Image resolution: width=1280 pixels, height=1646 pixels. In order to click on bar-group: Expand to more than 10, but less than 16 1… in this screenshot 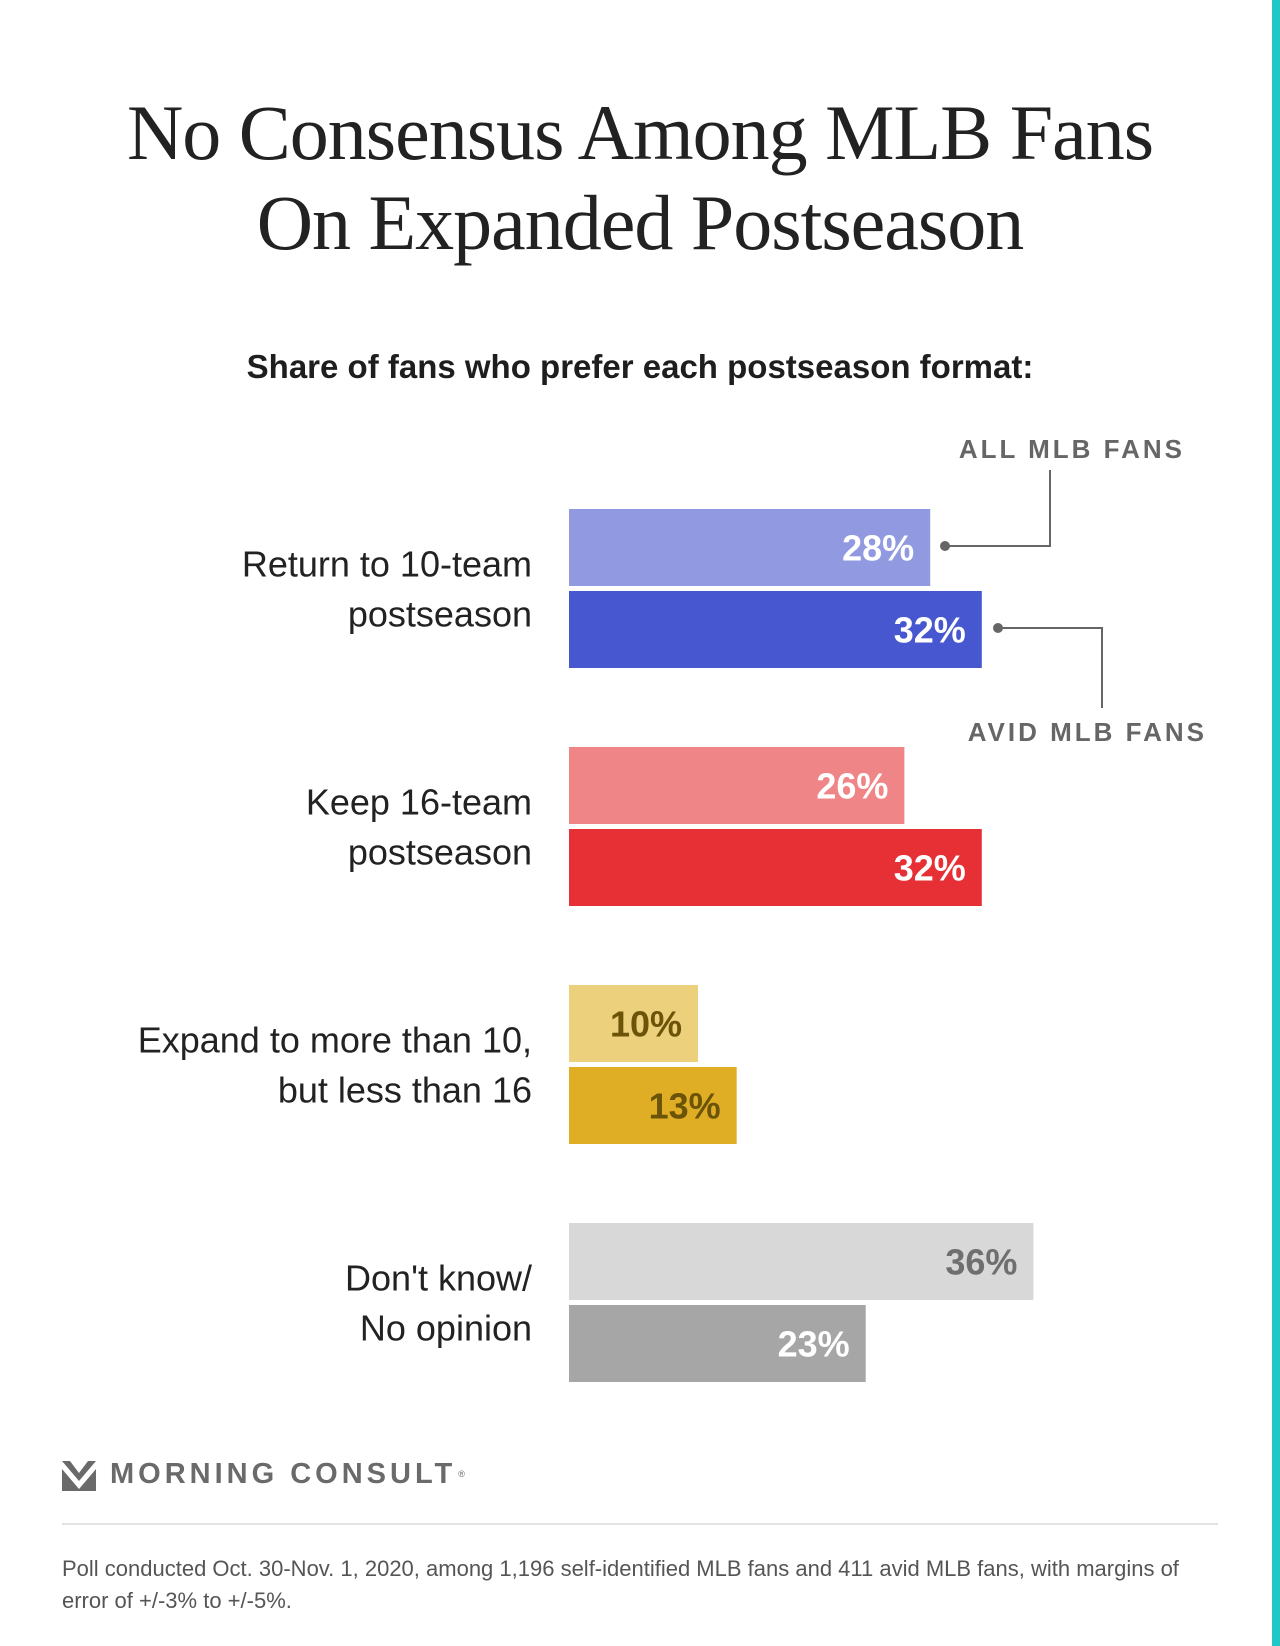, I will do `click(437, 1064)`.